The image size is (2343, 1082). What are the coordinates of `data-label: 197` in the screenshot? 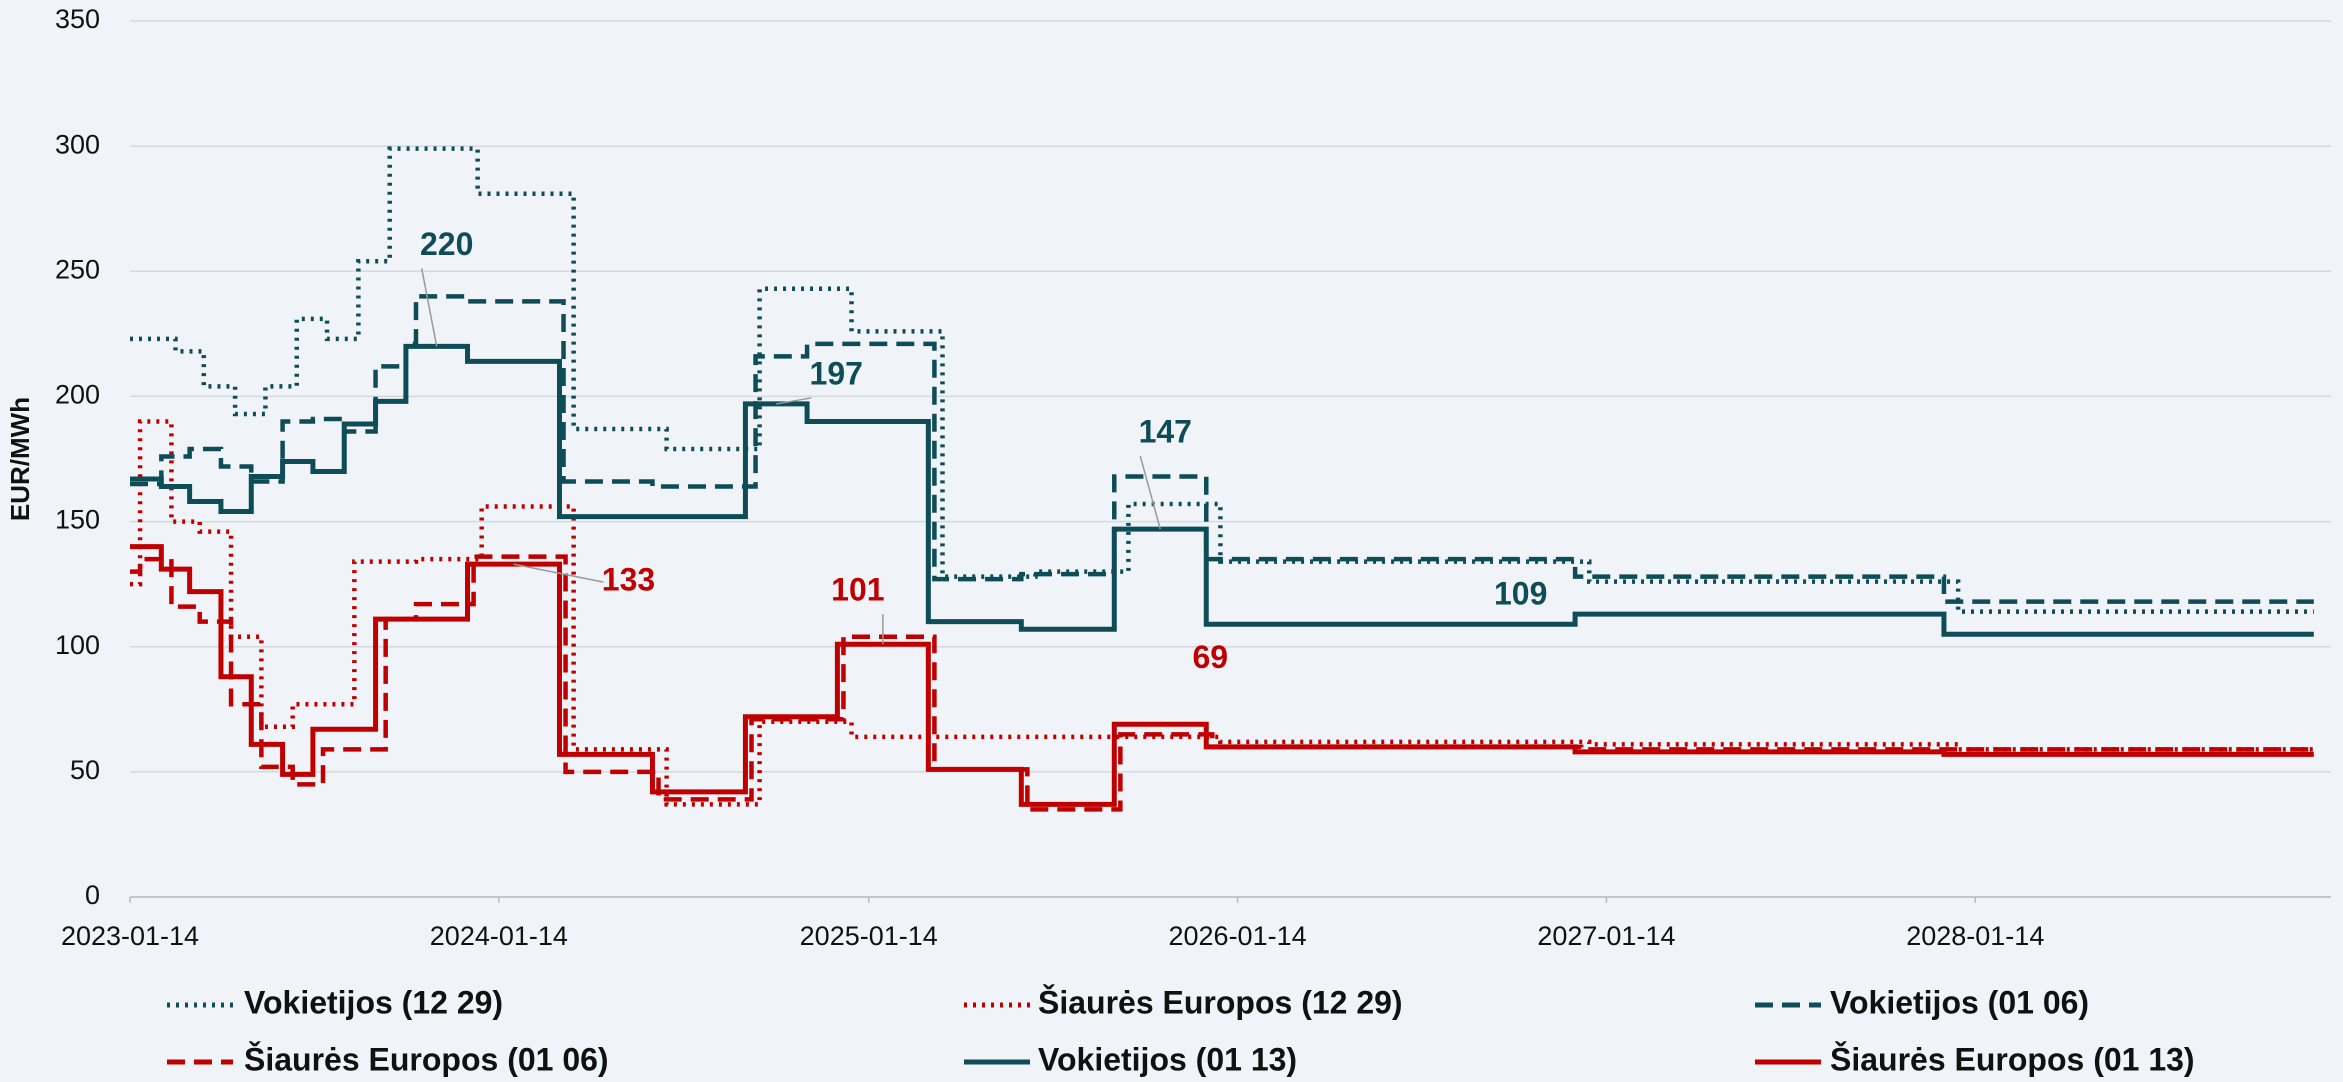 It's located at (836, 373).